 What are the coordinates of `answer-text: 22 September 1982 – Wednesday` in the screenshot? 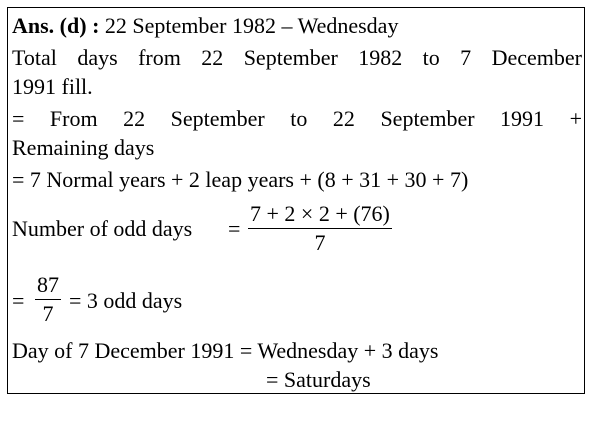 It's located at (251, 25).